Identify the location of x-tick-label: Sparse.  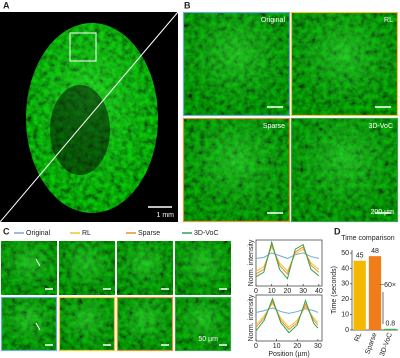
(371, 343).